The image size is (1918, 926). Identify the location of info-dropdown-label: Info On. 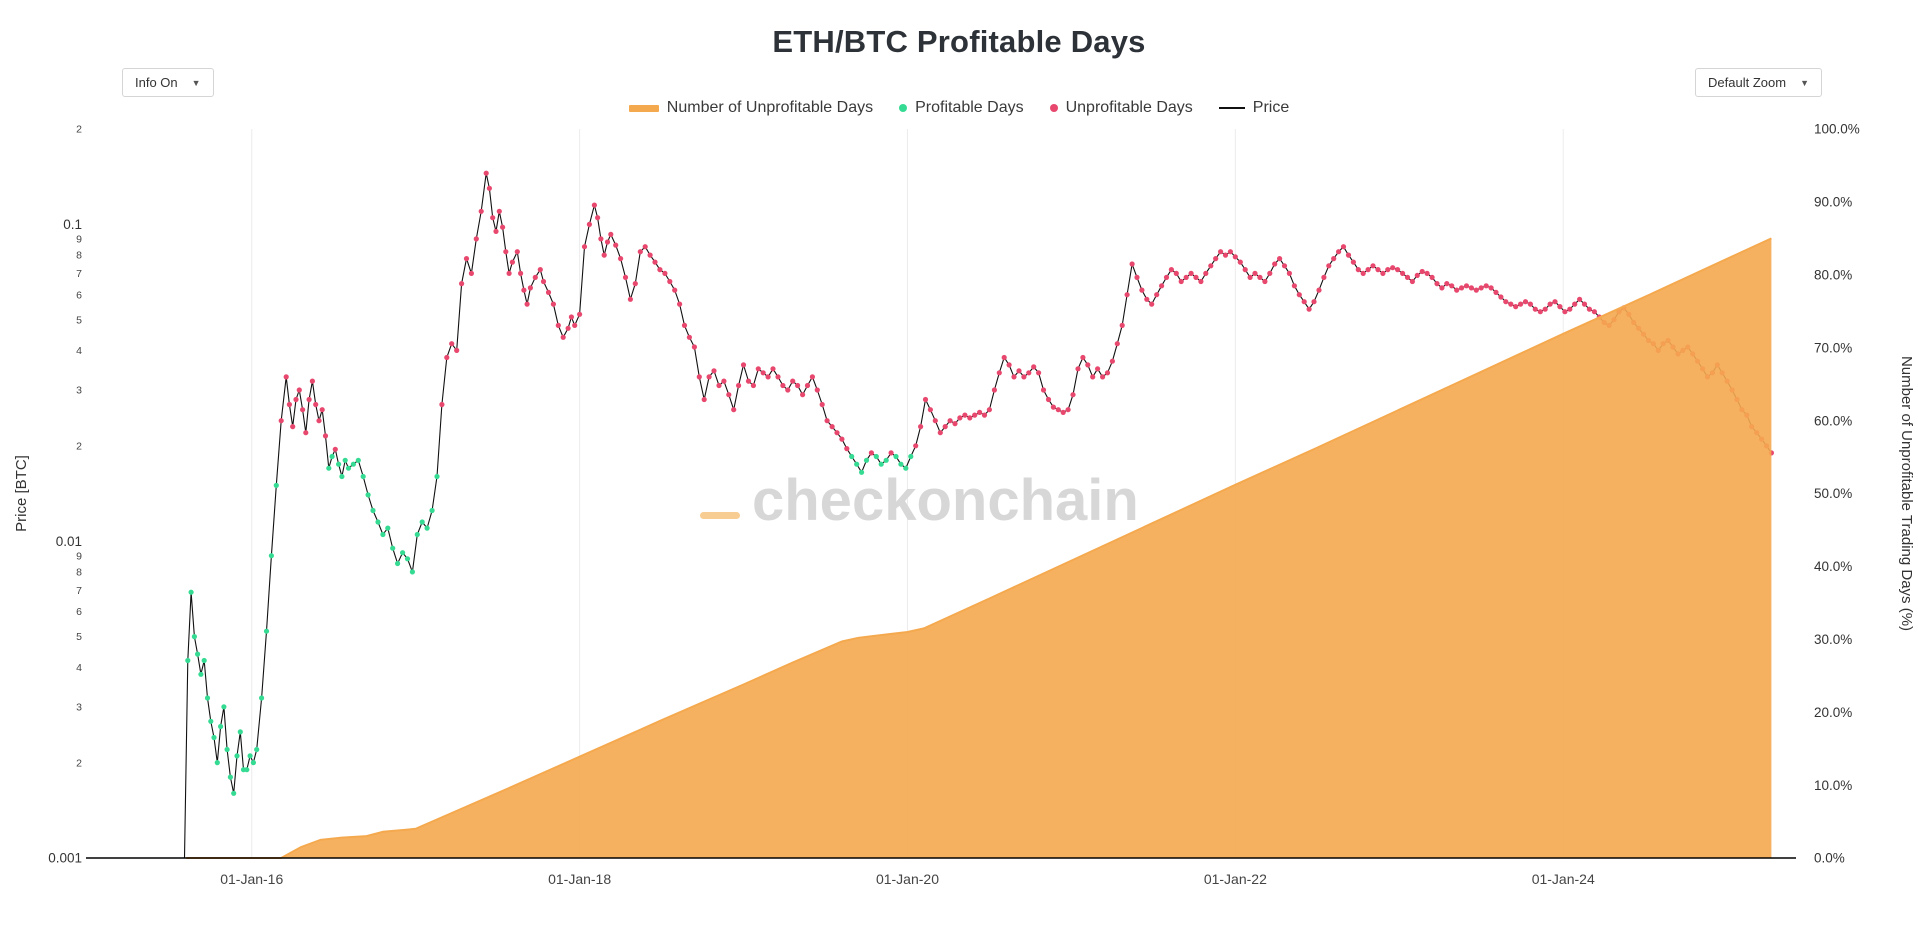
(156, 82).